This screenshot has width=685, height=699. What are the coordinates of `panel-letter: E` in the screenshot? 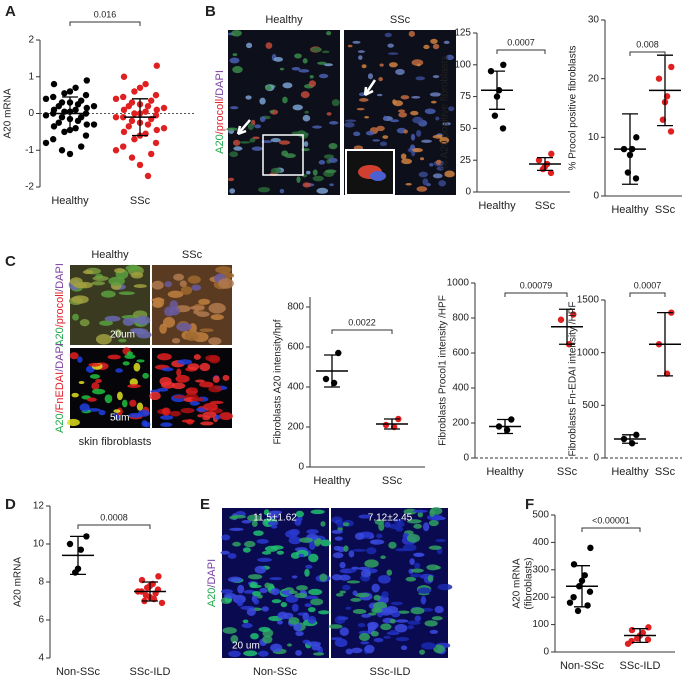 It's located at (205, 504).